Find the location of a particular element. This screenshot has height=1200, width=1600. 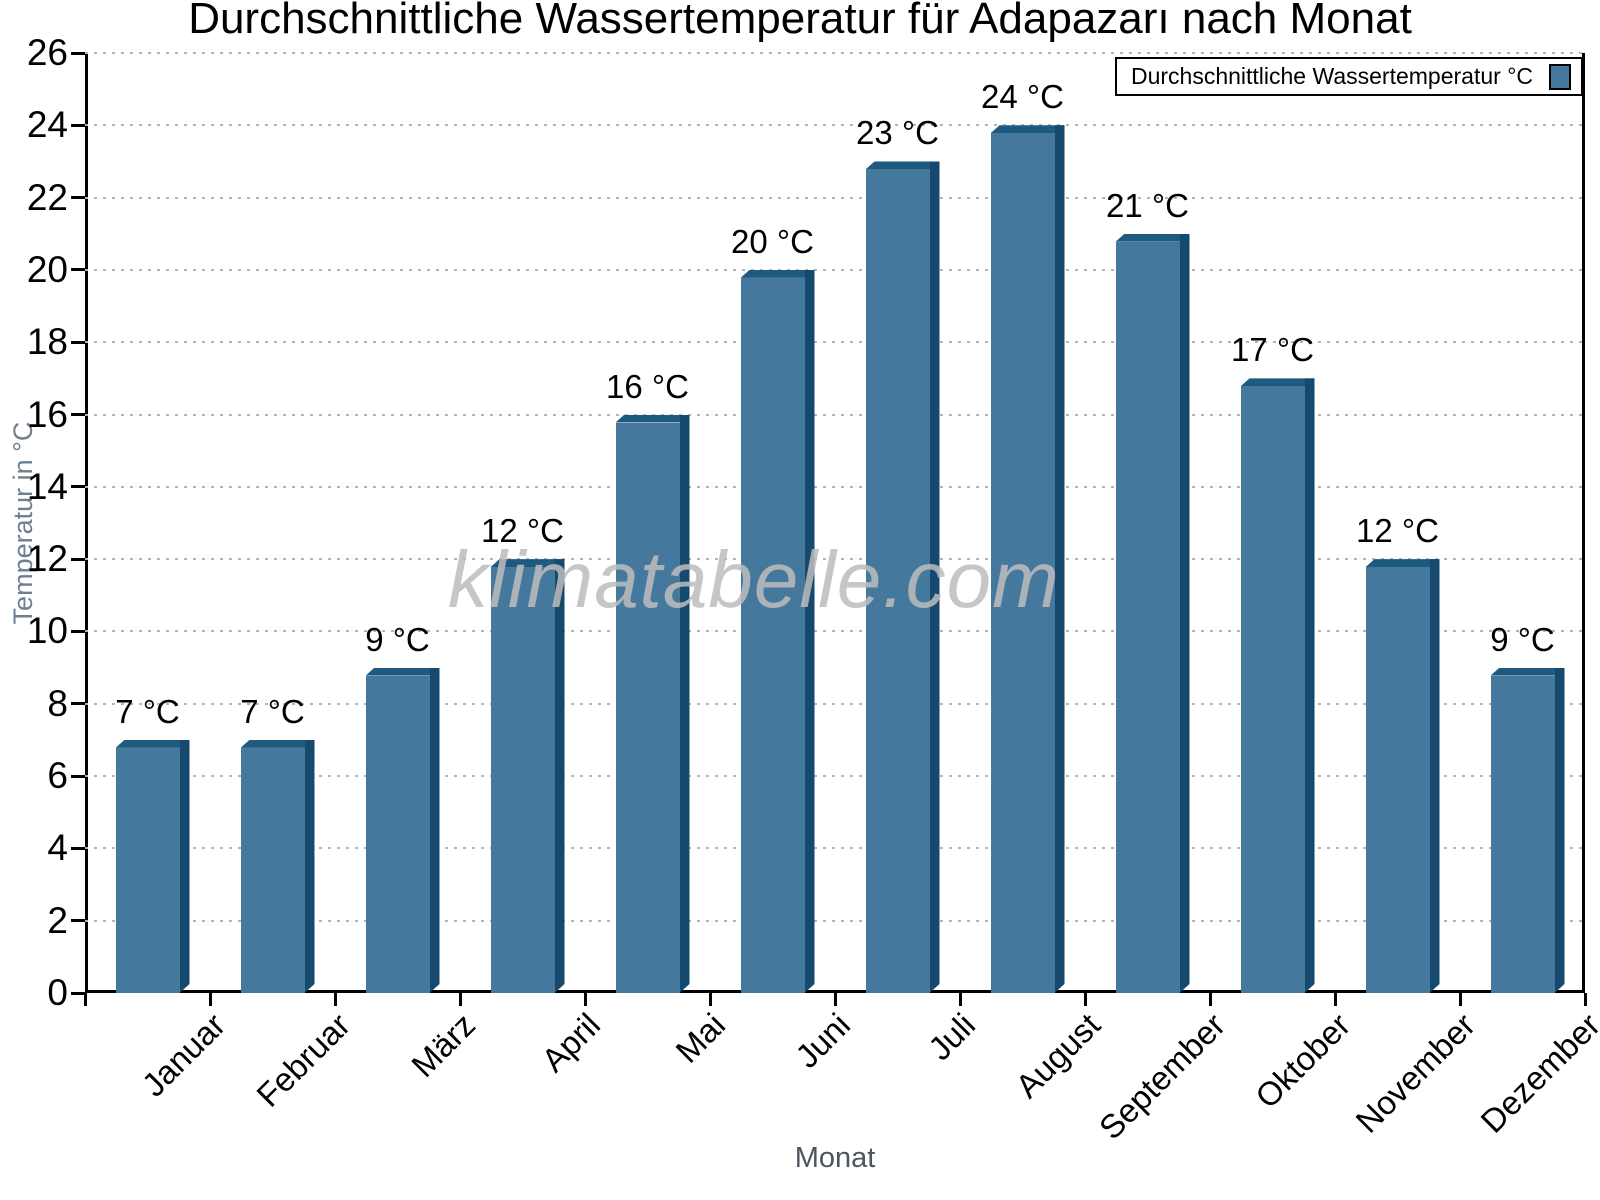

value-label-august: 24 °C is located at coordinates (1022, 97).